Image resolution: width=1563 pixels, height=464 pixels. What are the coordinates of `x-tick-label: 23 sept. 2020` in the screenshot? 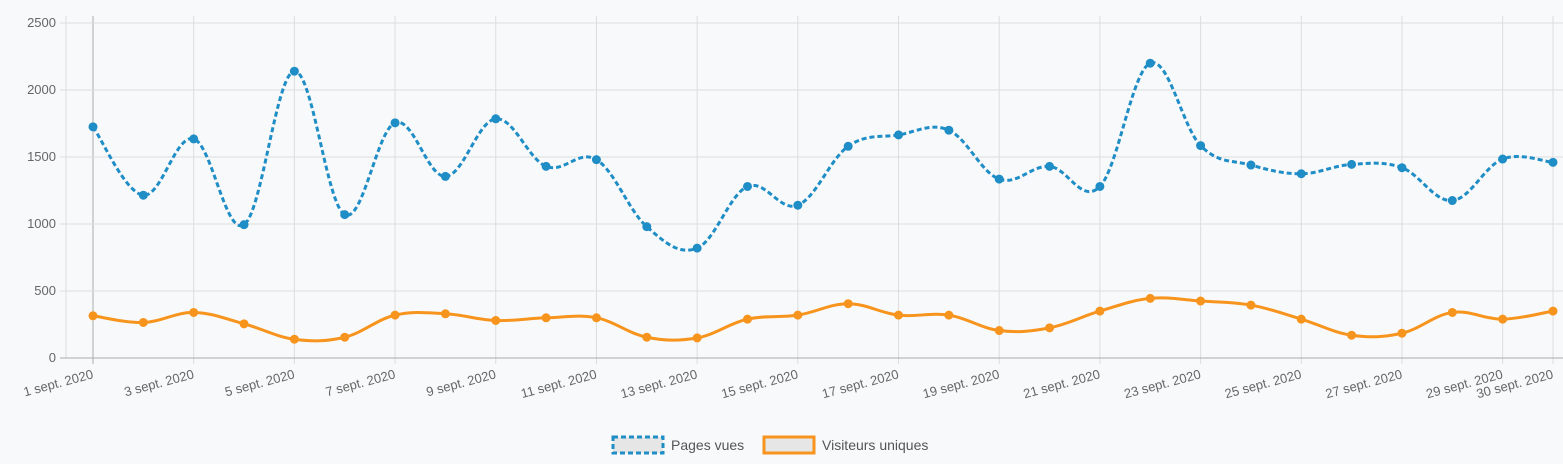 It's located at (1162, 383).